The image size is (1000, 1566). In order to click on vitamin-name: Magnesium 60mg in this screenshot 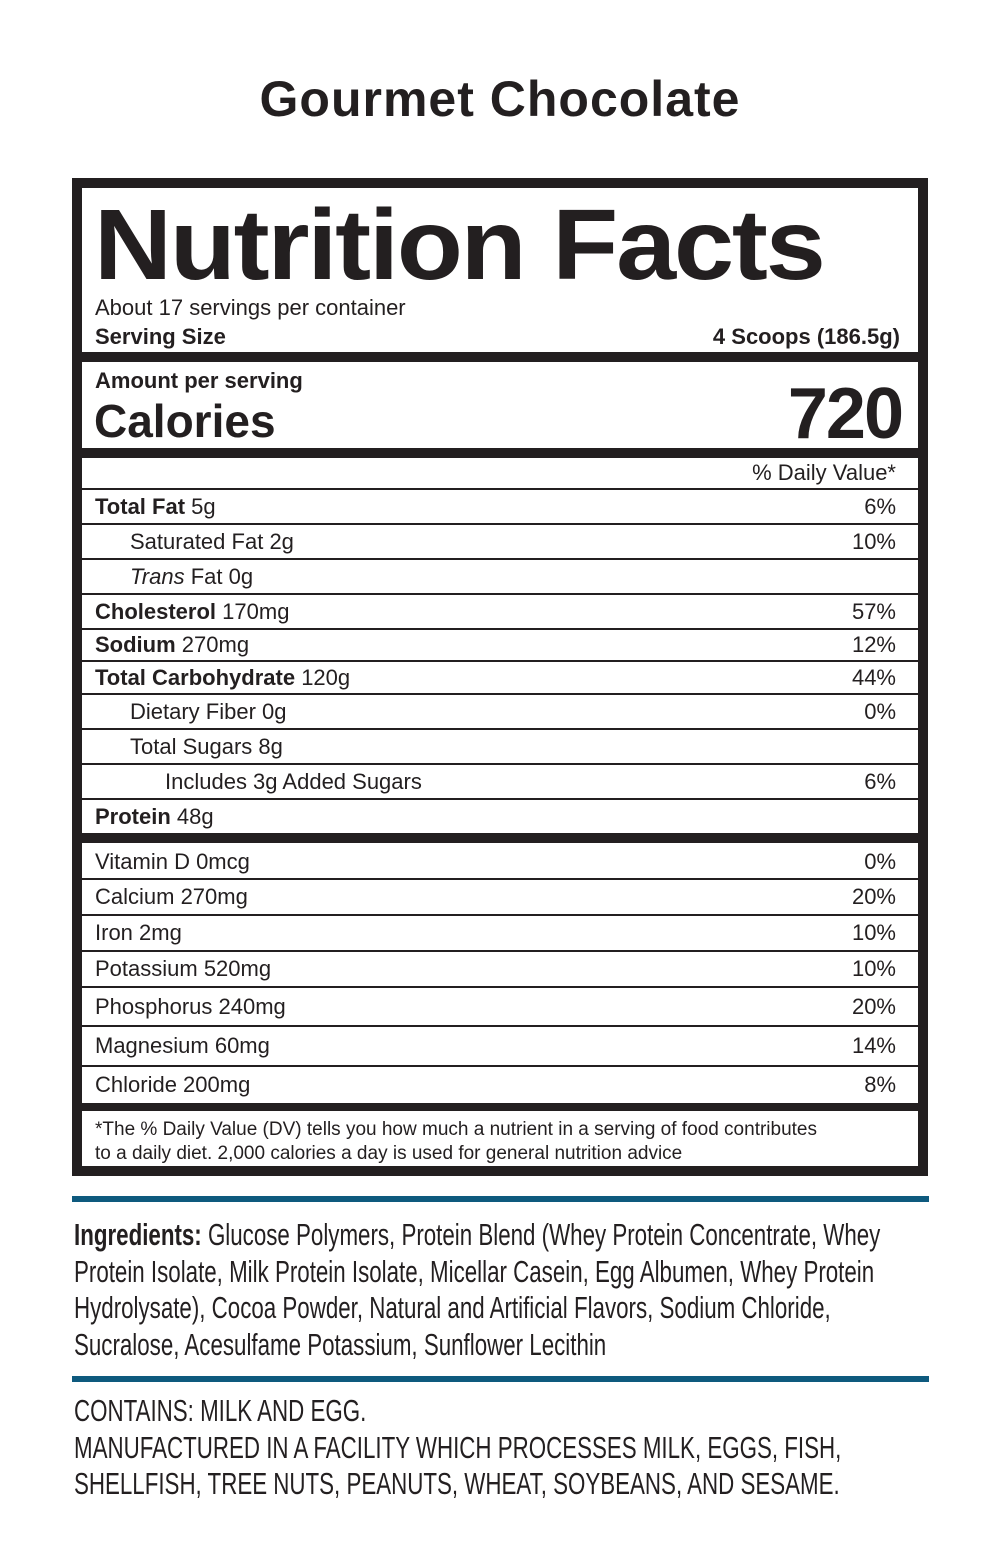, I will do `click(182, 1045)`.